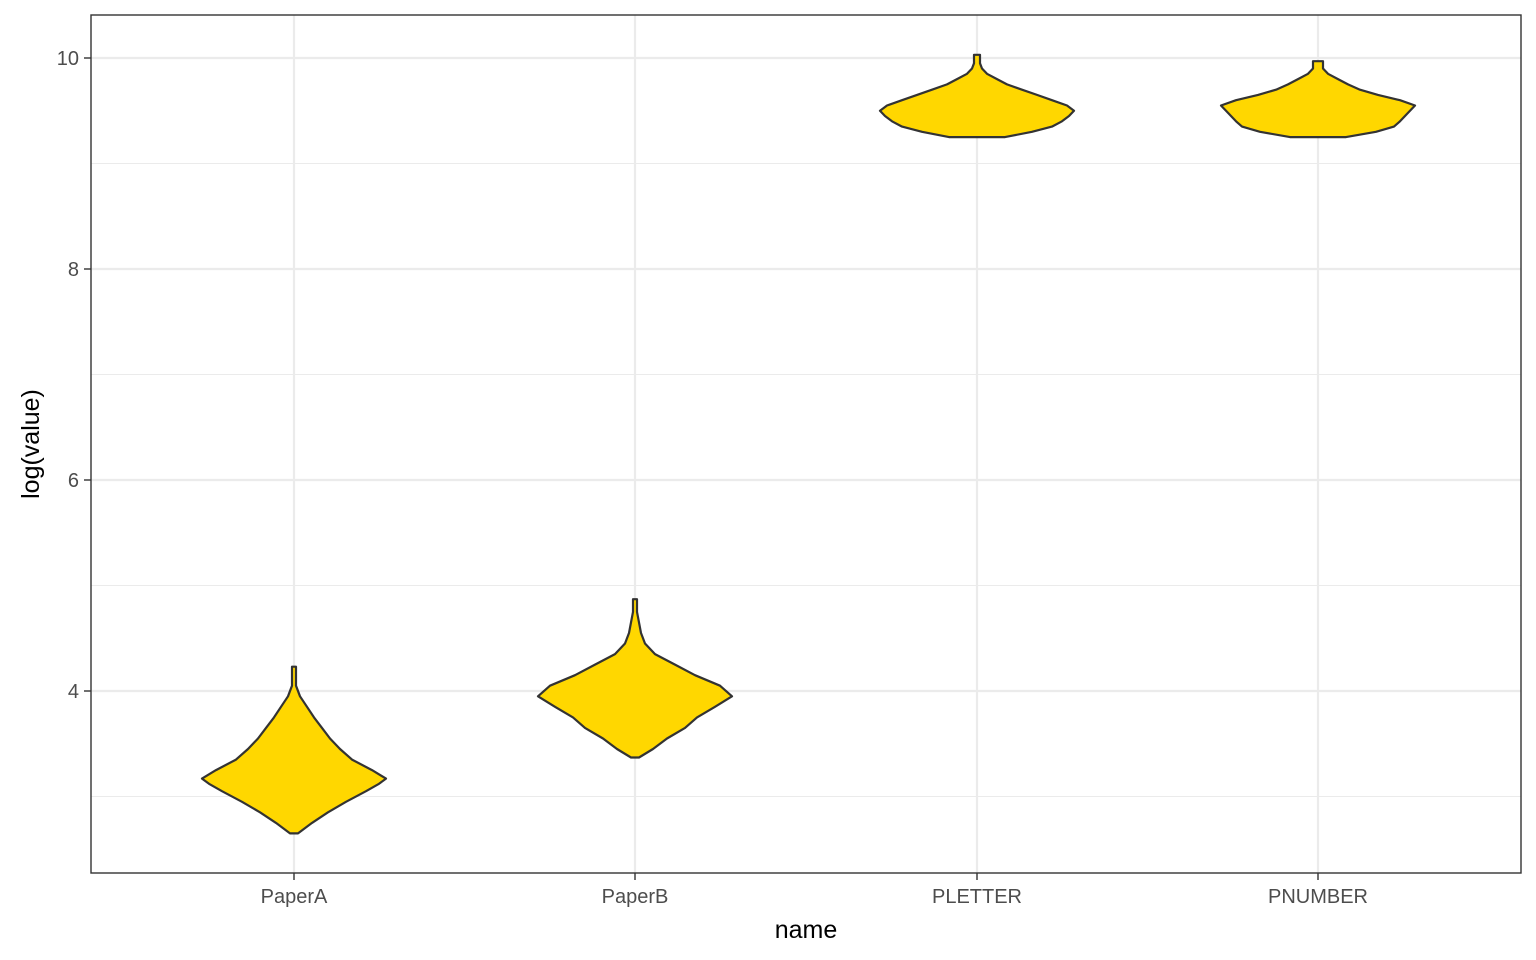 The height and width of the screenshot is (960, 1536). I want to click on violin-paperb, so click(635, 678).